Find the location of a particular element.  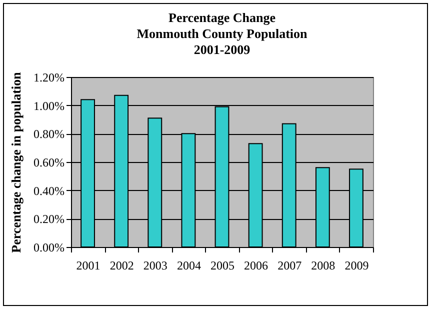

x-tick-label: 2008 is located at coordinates (323, 265).